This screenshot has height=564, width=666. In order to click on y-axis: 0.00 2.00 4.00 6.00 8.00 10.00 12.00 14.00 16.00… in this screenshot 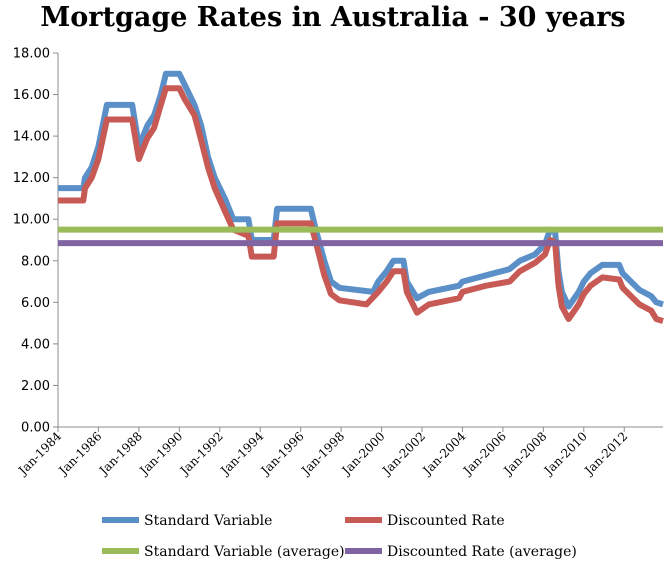, I will do `click(36, 241)`.